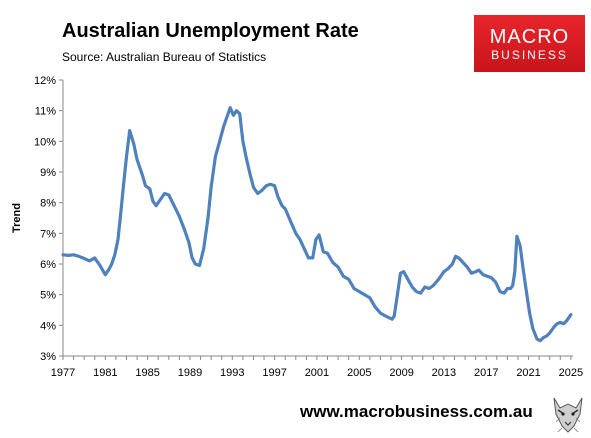  I want to click on y-tick-label: 9%, so click(48, 173).